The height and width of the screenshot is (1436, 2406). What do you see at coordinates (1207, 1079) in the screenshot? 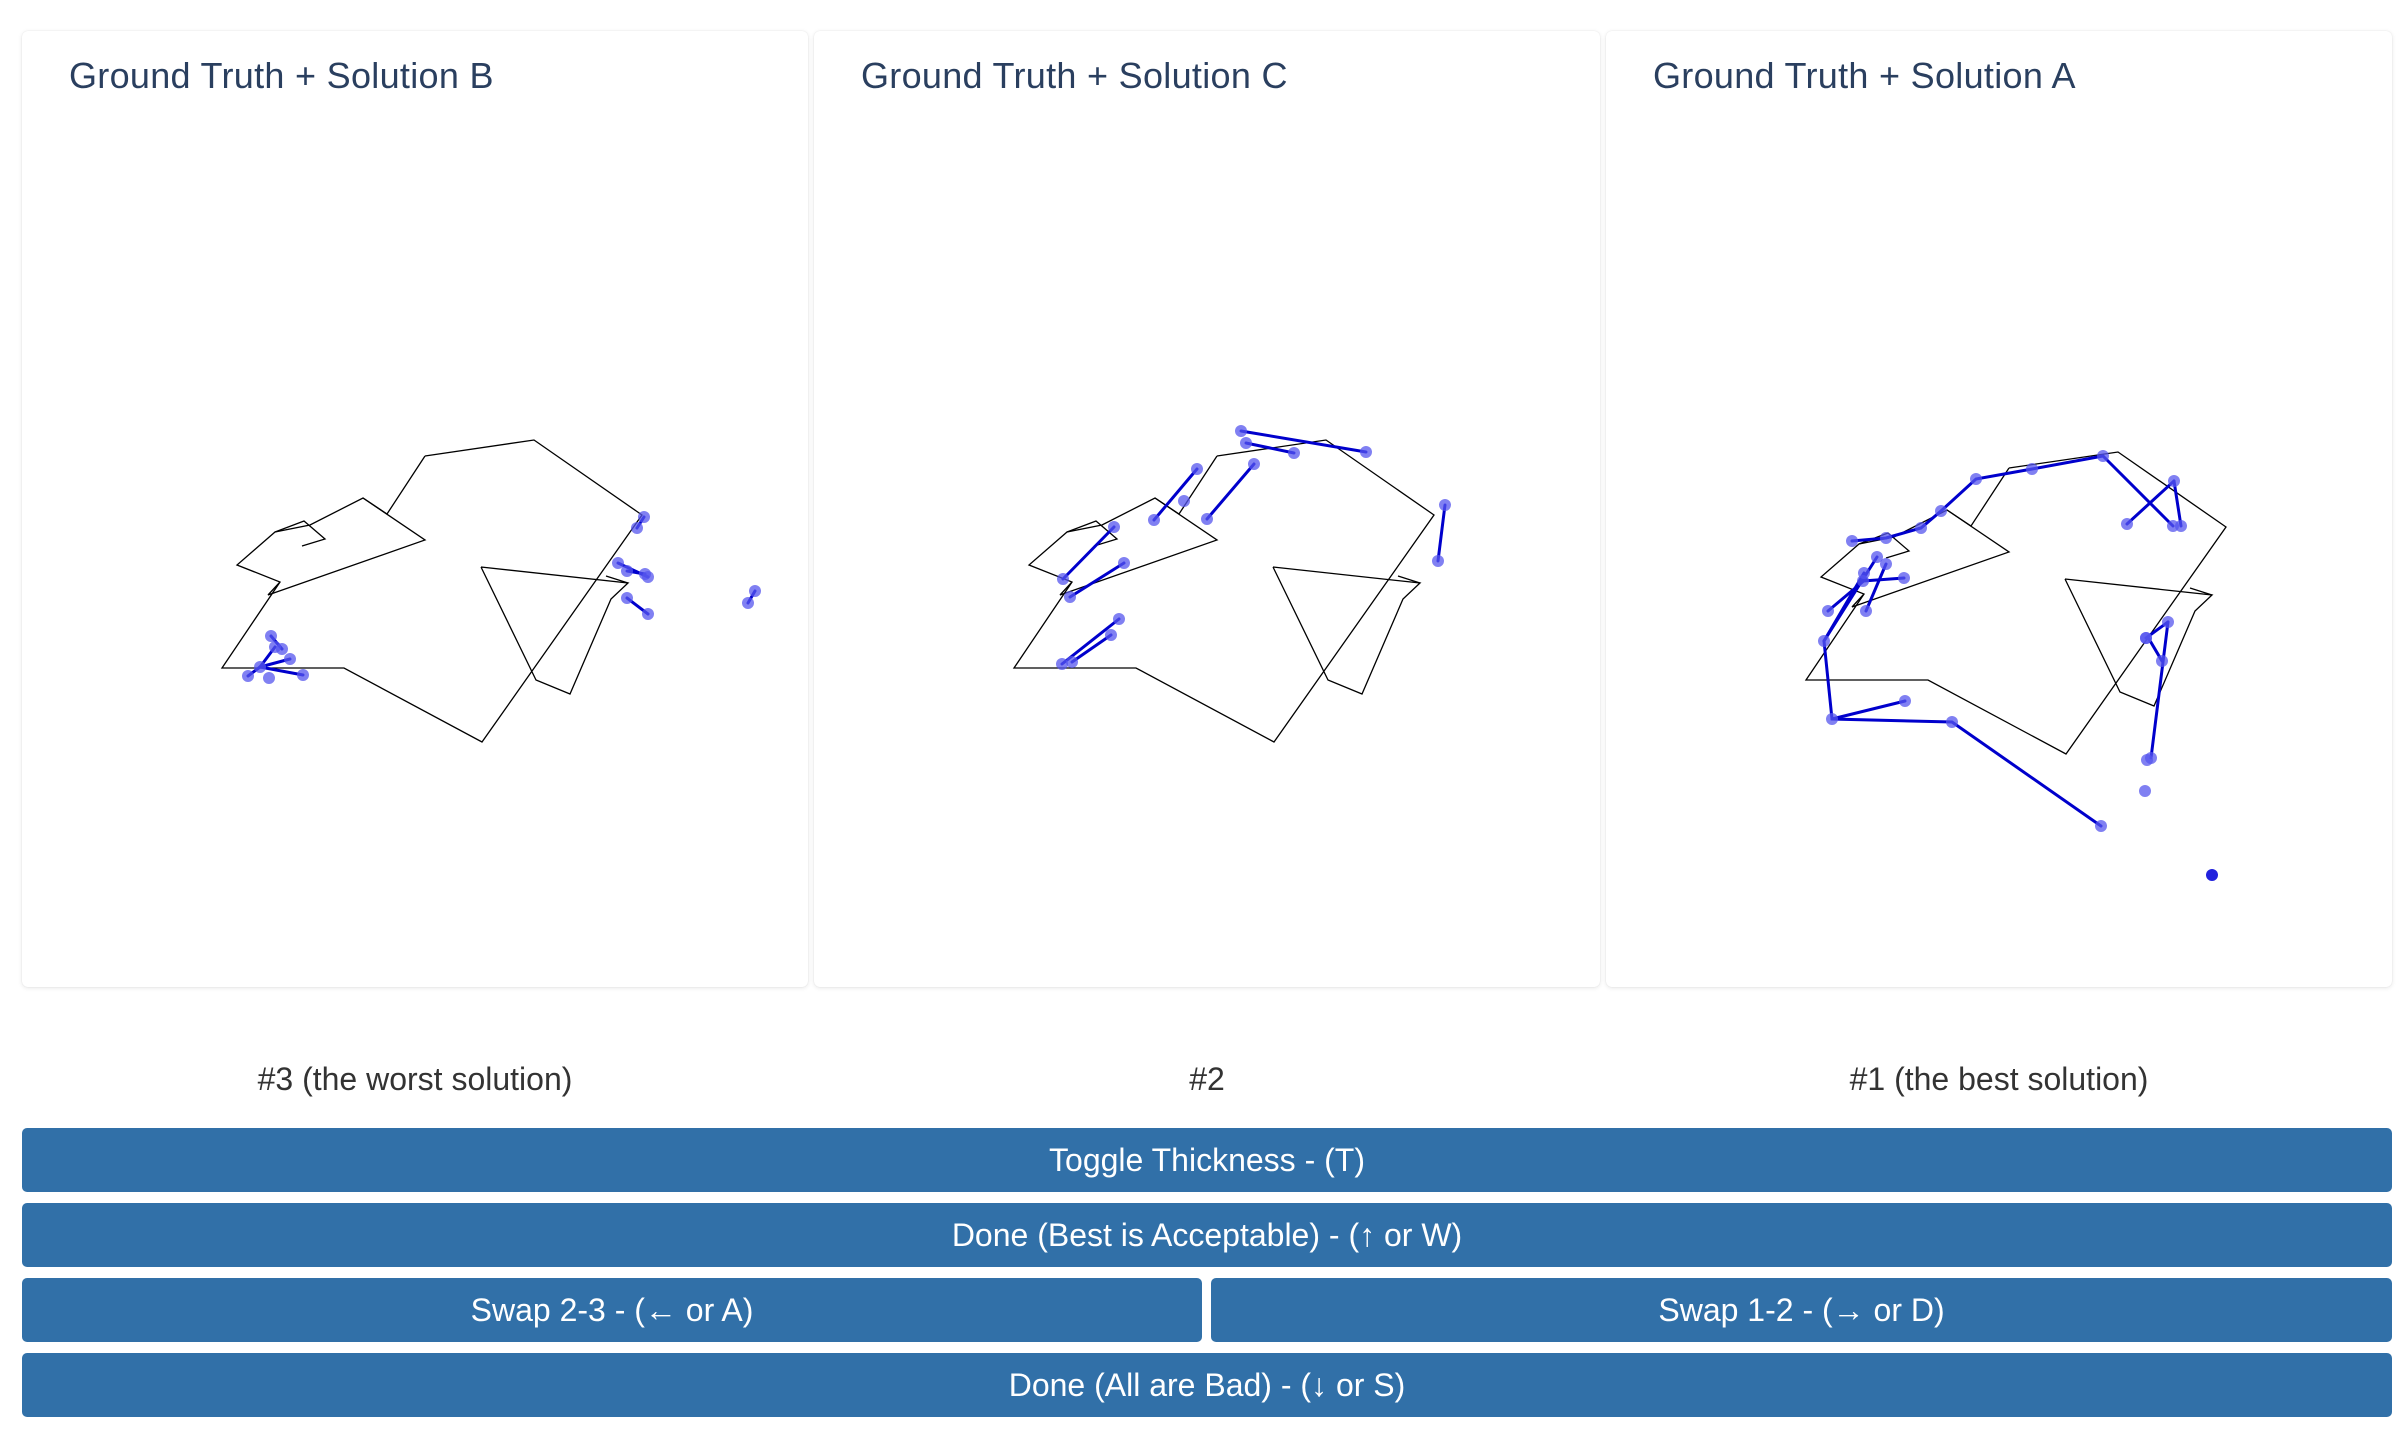
I see `rank-label-2: #2` at bounding box center [1207, 1079].